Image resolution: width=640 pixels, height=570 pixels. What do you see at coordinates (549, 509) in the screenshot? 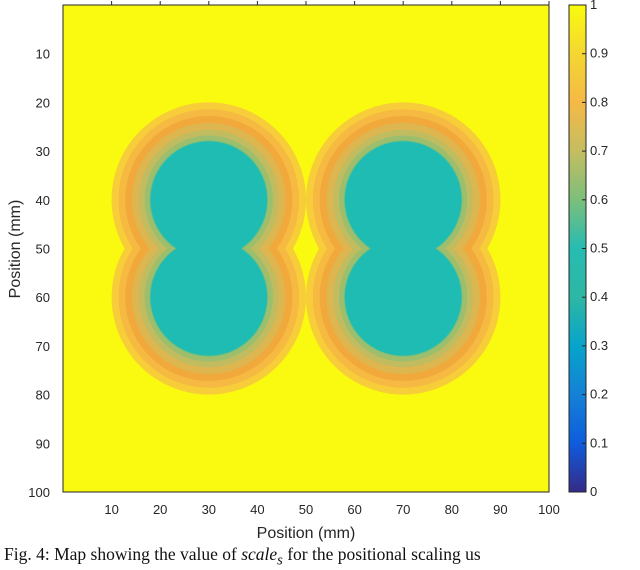
I see `x-tick-label-100: 100` at bounding box center [549, 509].